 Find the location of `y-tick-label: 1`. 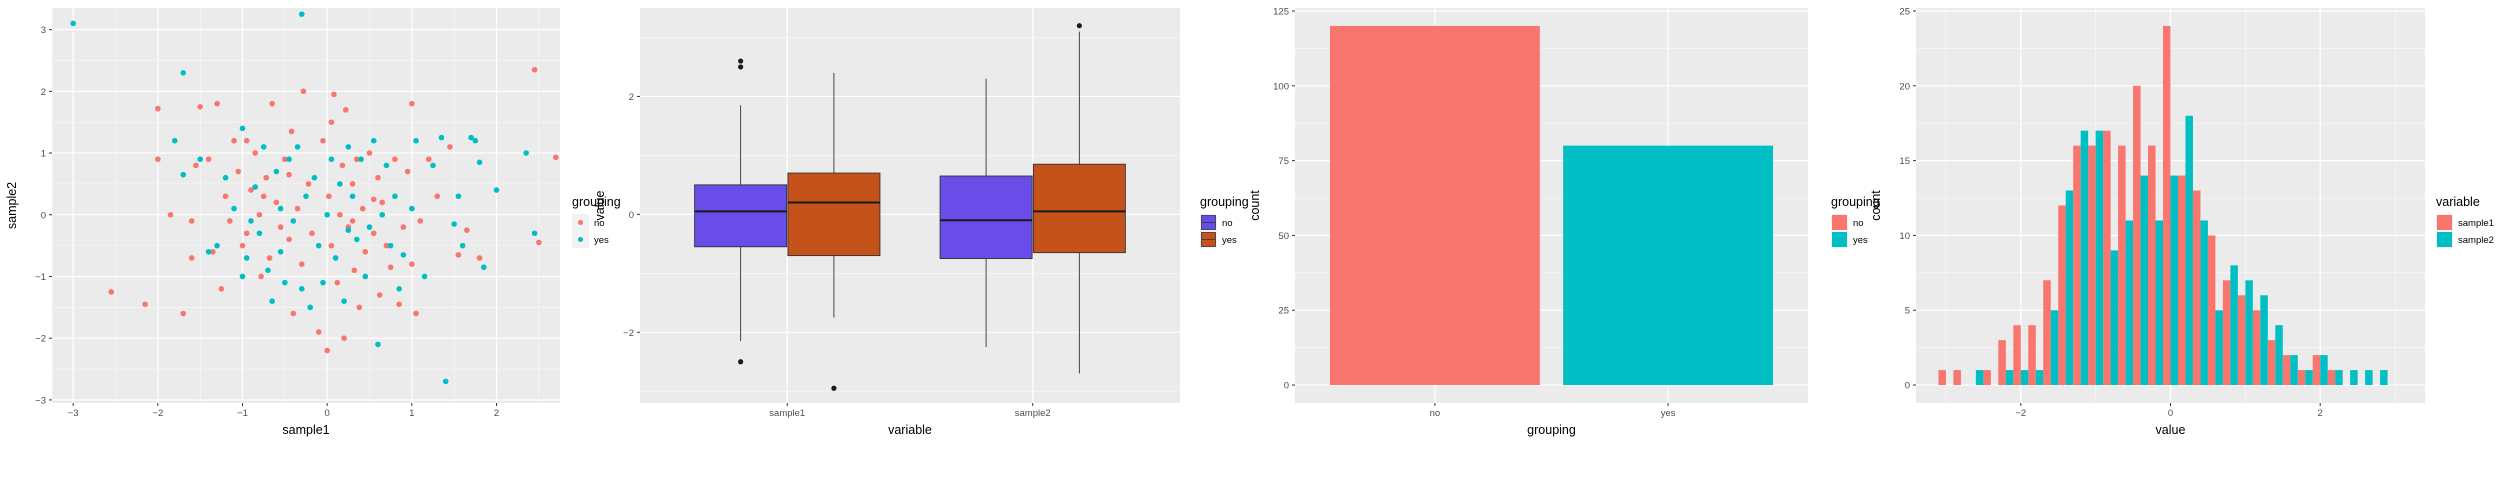

y-tick-label: 1 is located at coordinates (43, 154).